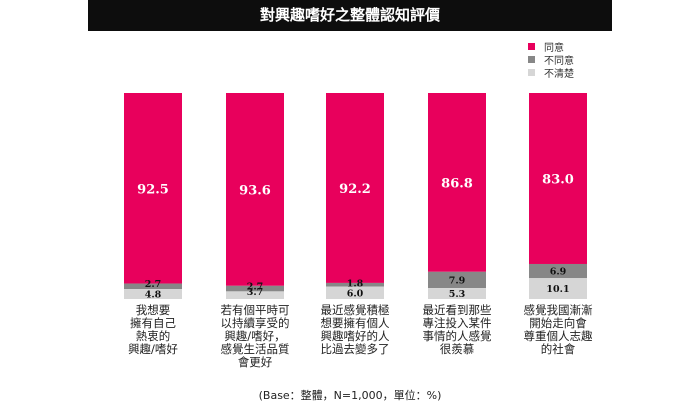 Image resolution: width=700 pixels, height=417 pixels. I want to click on legend-label-unsure: 不清楚, so click(559, 74).